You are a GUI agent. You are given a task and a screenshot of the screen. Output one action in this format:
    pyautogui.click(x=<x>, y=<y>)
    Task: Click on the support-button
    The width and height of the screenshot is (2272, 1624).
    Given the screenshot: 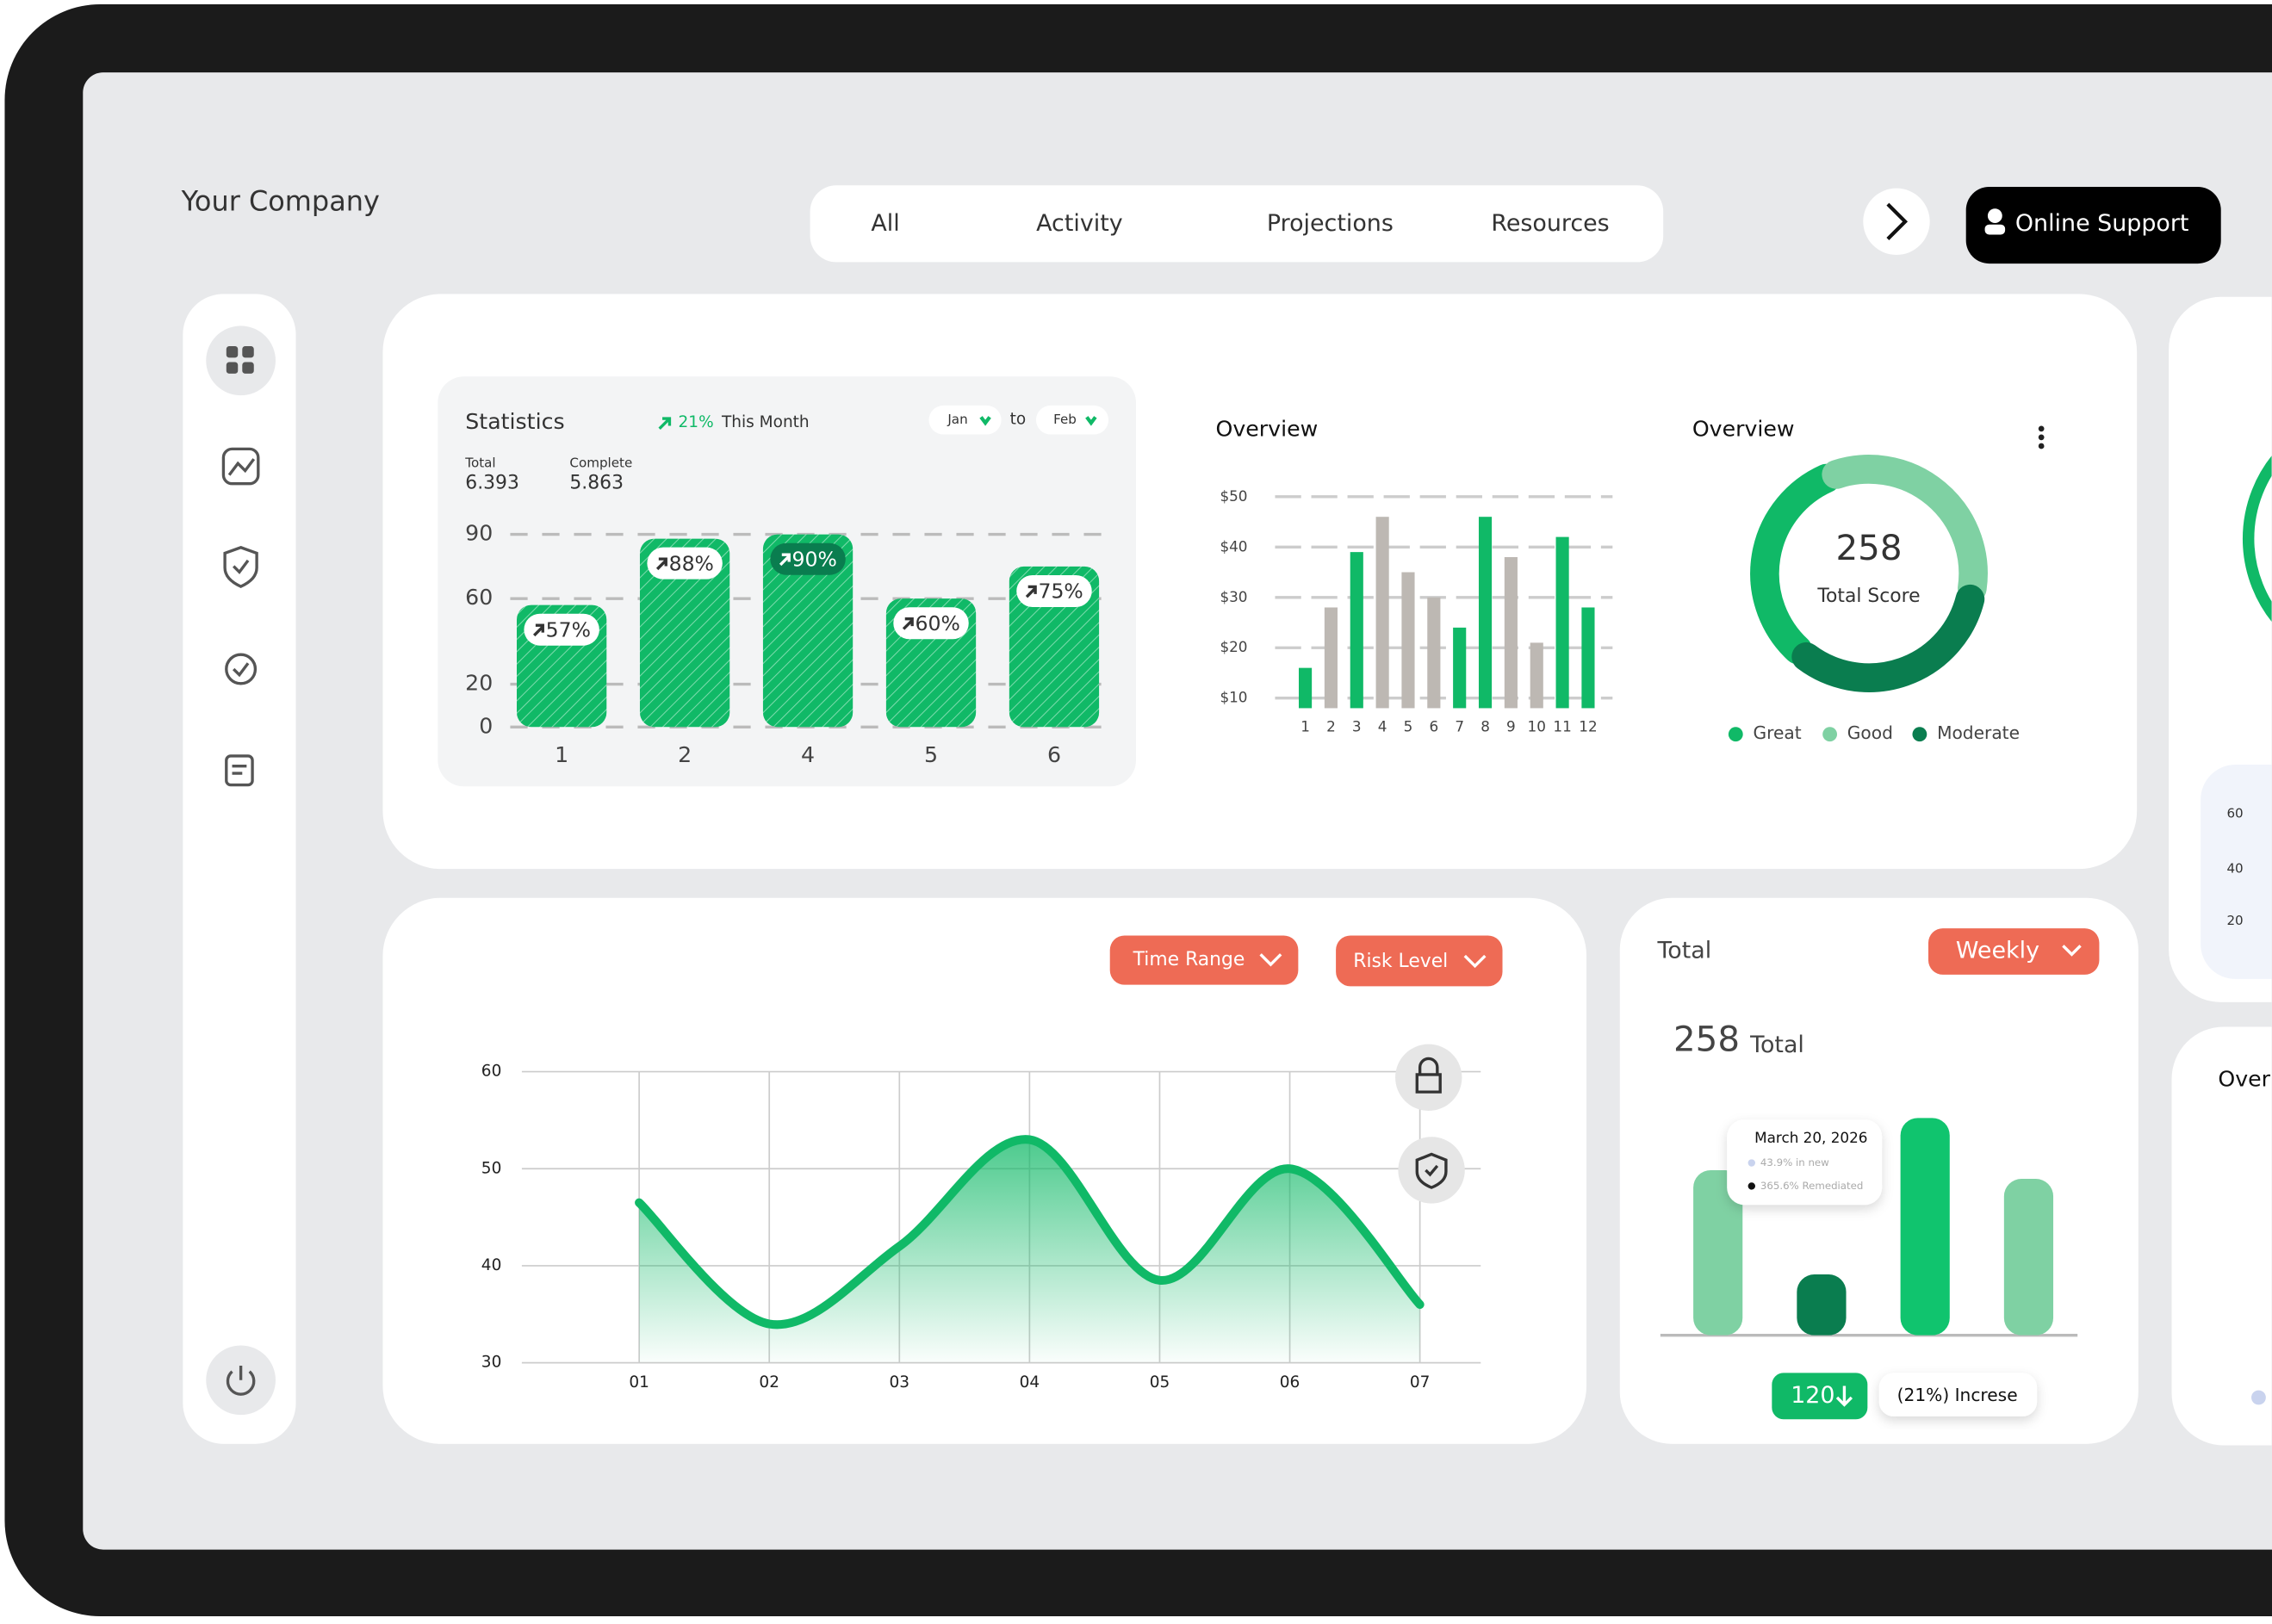 What is the action you would take?
    pyautogui.click(x=2093, y=225)
    